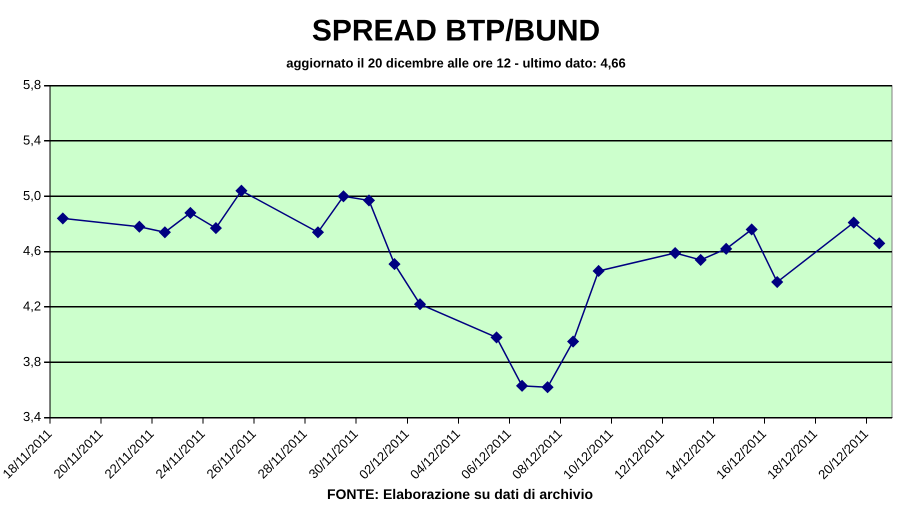 Image resolution: width=920 pixels, height=510 pixels. Describe the element at coordinates (32, 361) in the screenshot. I see `y-tick-label: 3,8` at that location.